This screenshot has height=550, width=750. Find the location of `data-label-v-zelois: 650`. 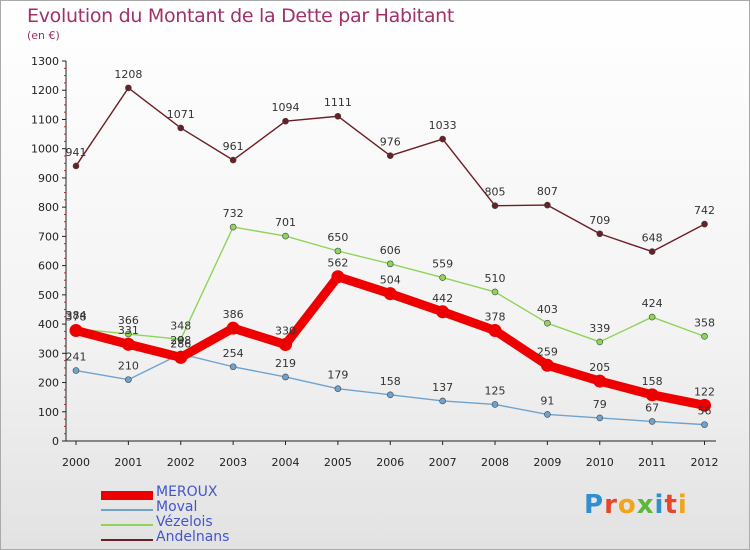

data-label-v-zelois: 650 is located at coordinates (337, 237).